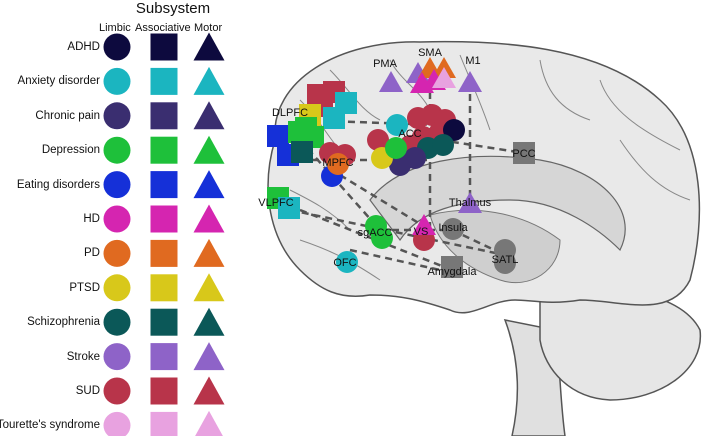 Image resolution: width=708 pixels, height=436 pixels. What do you see at coordinates (290, 113) in the screenshot?
I see `region-label-dlpfc: DLPFC` at bounding box center [290, 113].